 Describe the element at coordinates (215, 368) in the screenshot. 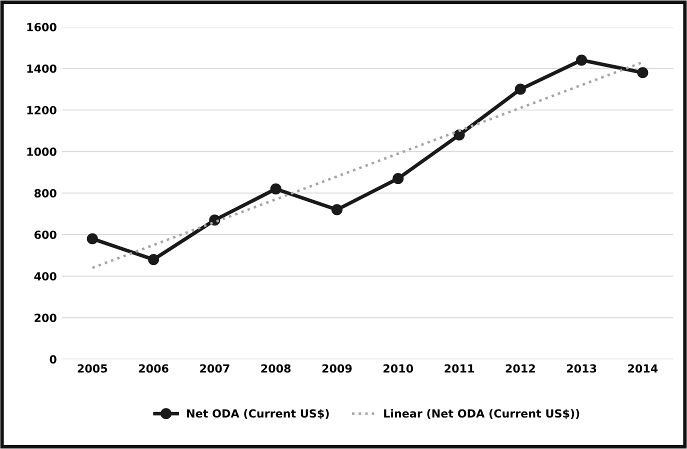

I see `x-tick-label: 2007` at that location.